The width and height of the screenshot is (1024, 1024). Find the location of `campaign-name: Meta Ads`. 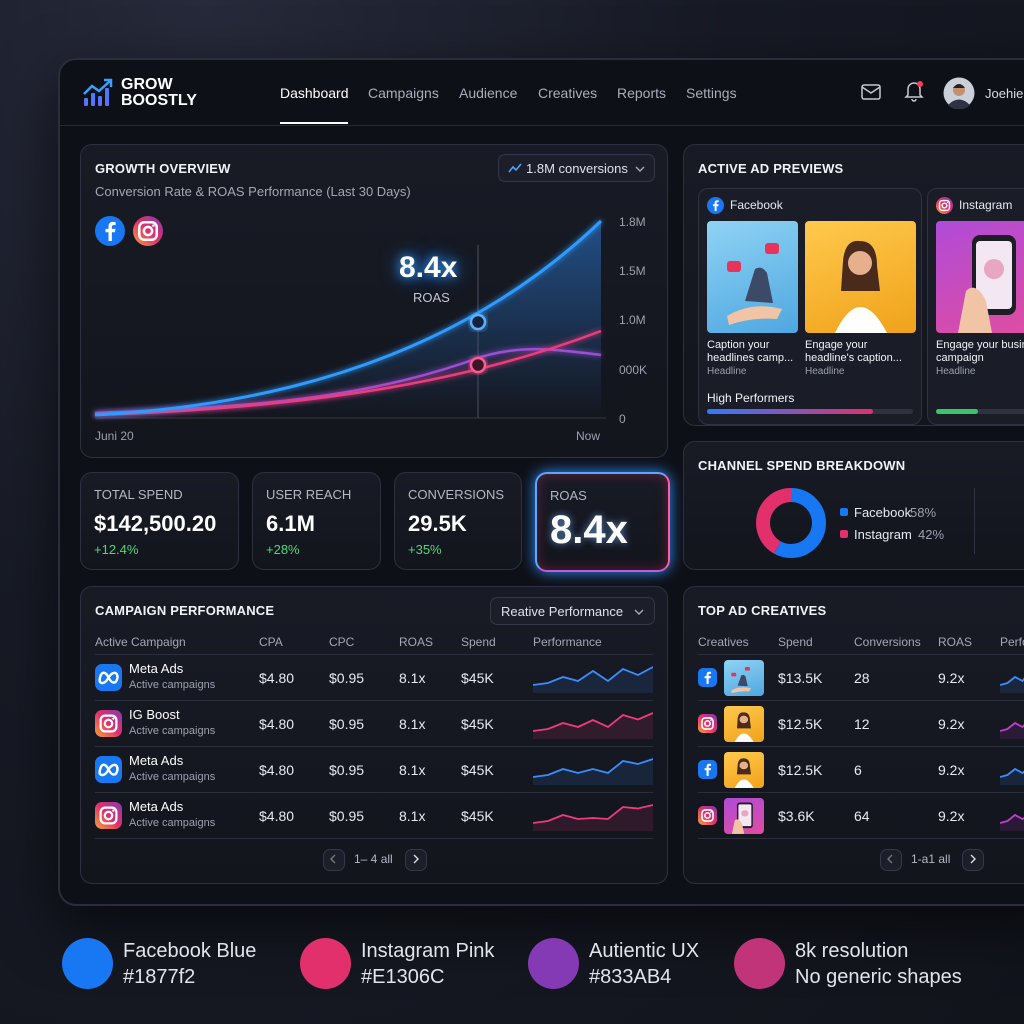

campaign-name: Meta Ads is located at coordinates (156, 668).